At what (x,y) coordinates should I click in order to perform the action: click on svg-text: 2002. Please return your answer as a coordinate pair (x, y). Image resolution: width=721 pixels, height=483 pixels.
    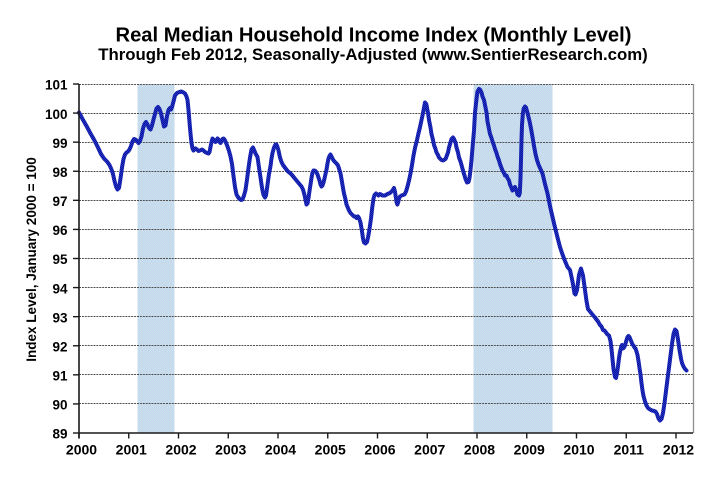
    Looking at the image, I should click on (180, 450).